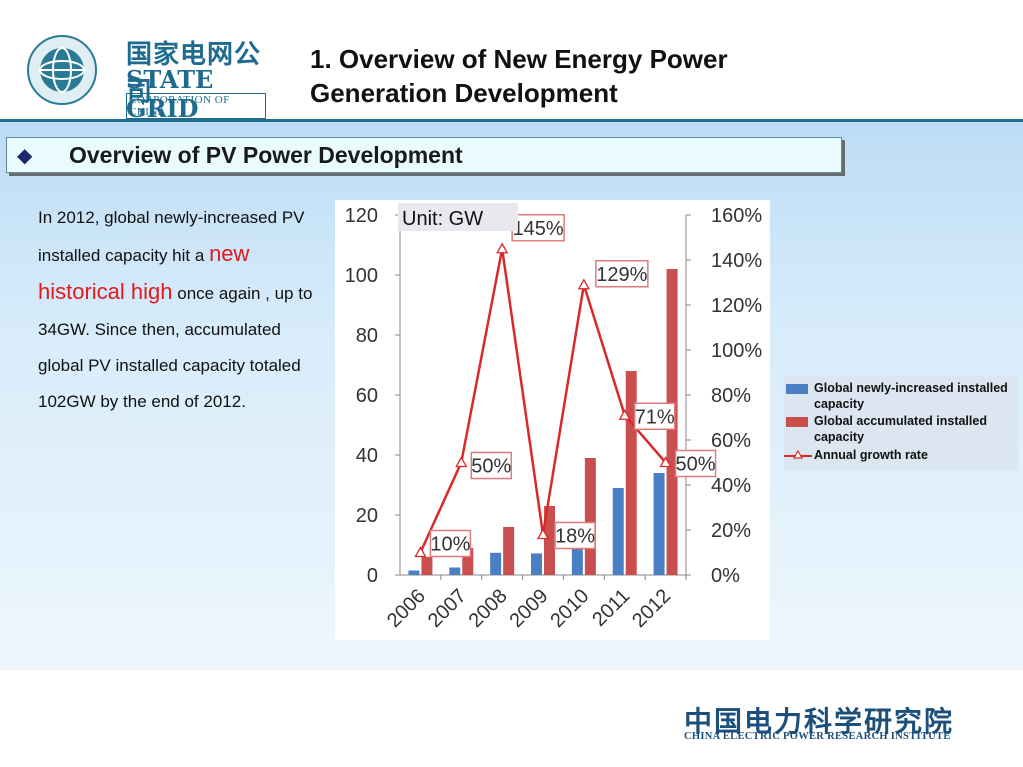 This screenshot has width=1023, height=767. What do you see at coordinates (583, 284) in the screenshot?
I see `growth-point-2010` at bounding box center [583, 284].